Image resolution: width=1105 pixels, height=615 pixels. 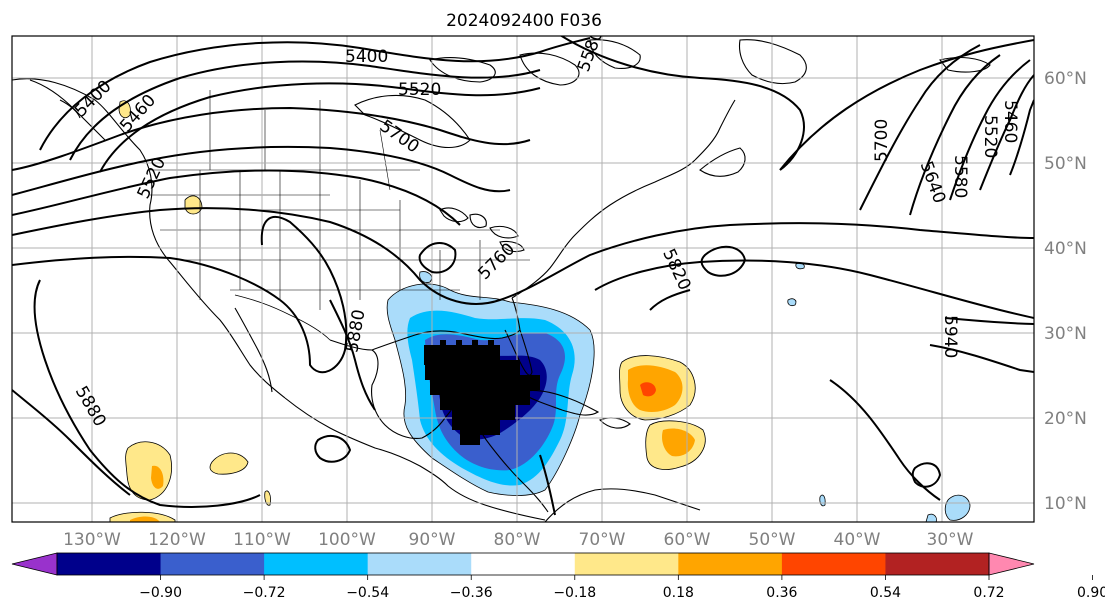 I want to click on colorbar-tick-label: 0.36, so click(x=781, y=593).